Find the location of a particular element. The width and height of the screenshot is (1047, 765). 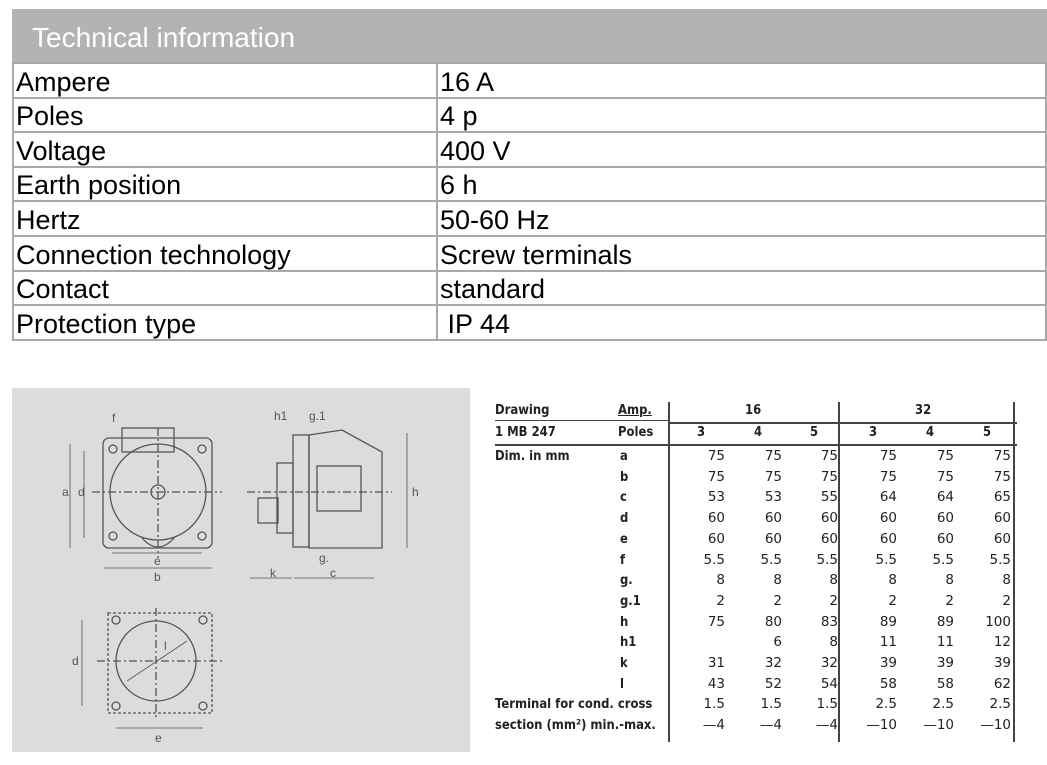

tech-value: Screw terminals is located at coordinates (741, 253).